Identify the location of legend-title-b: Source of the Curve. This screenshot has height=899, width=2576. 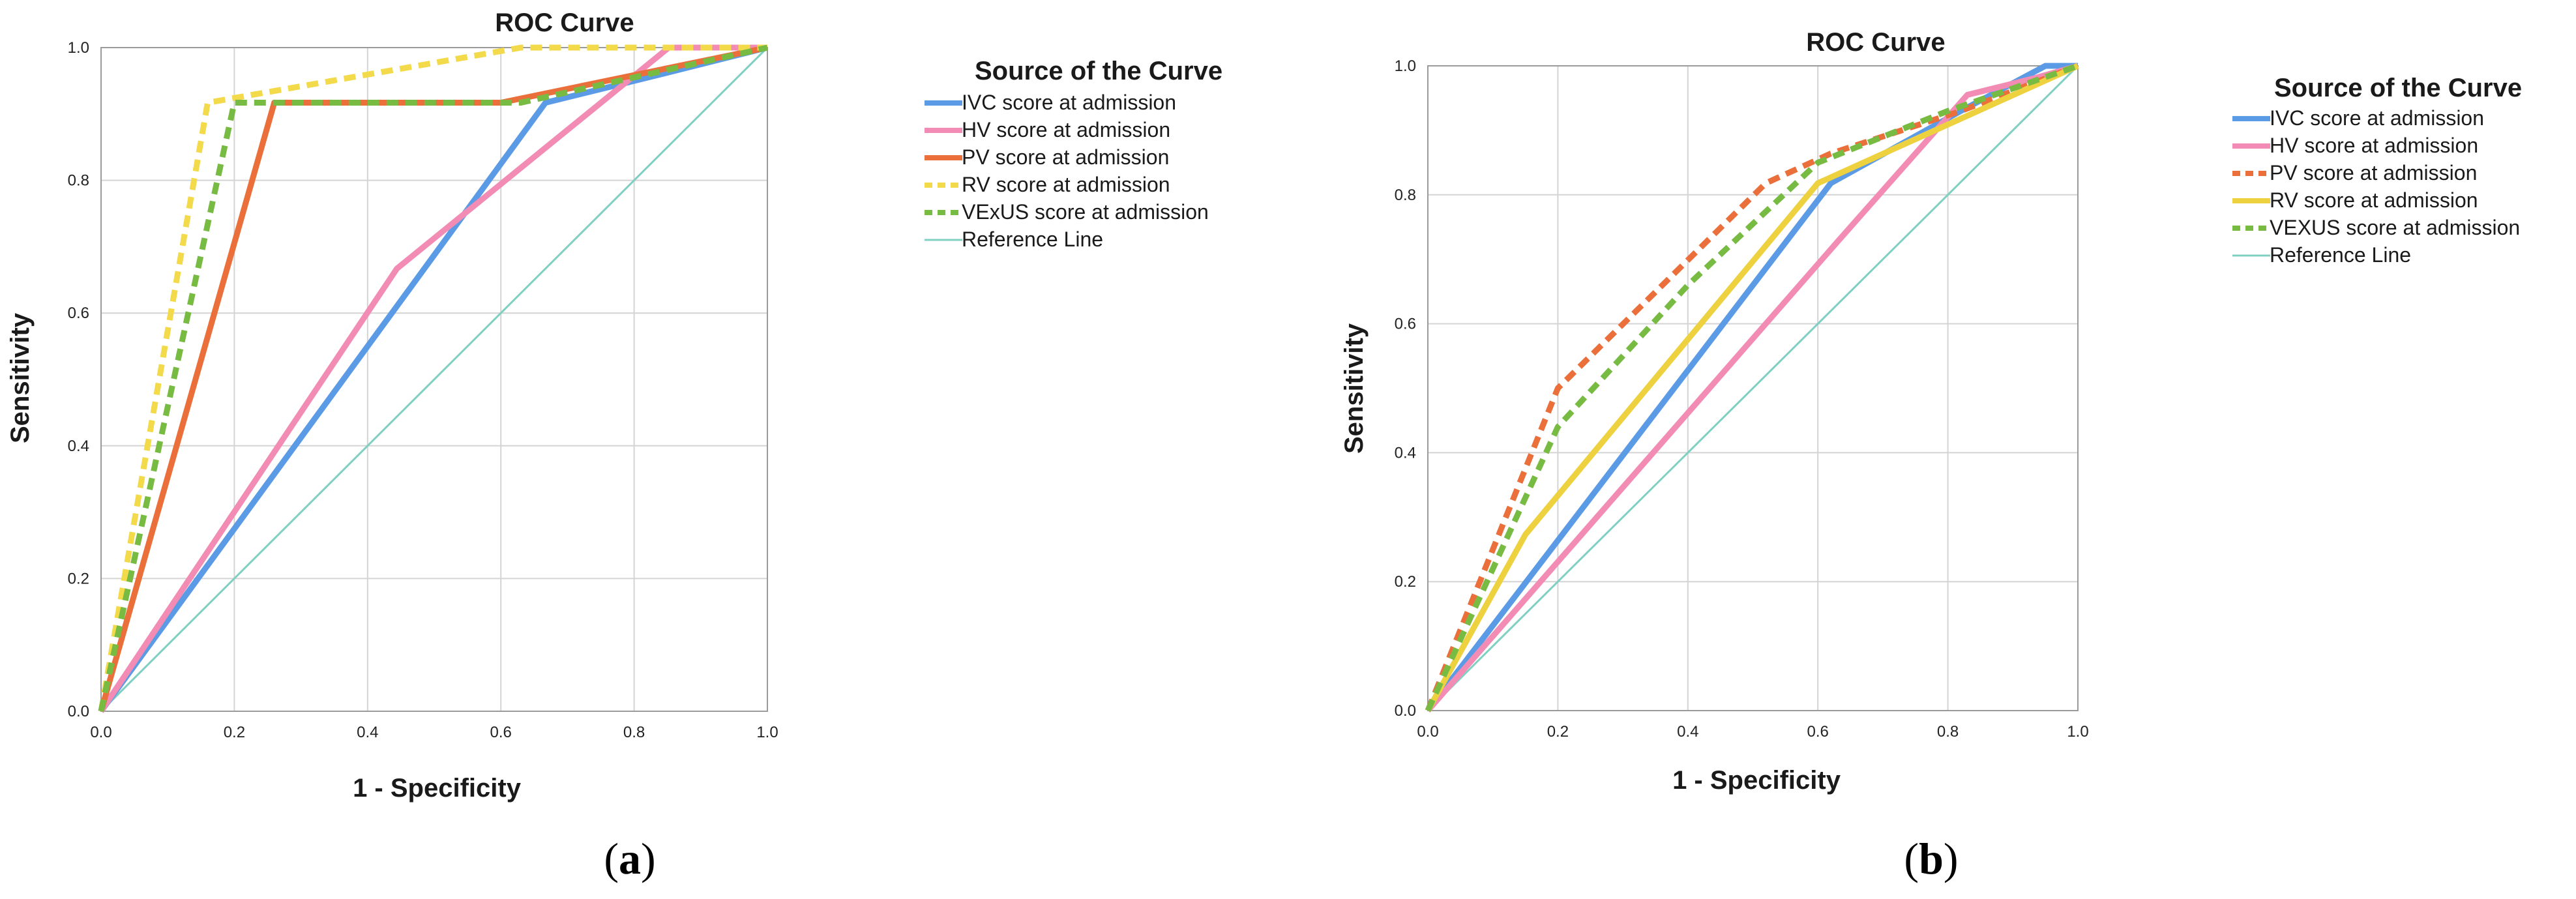
(2398, 88).